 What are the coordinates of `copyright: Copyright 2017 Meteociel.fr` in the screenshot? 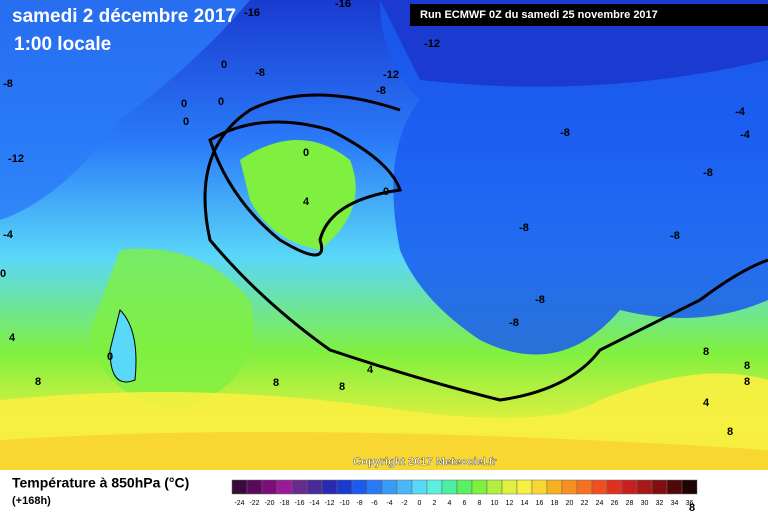 It's located at (425, 462).